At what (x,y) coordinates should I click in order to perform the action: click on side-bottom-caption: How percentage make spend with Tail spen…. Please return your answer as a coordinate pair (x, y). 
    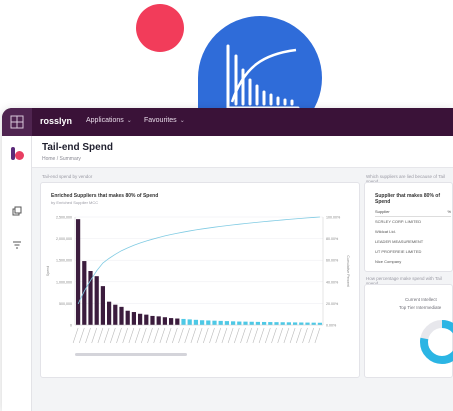
    Looking at the image, I should click on (404, 281).